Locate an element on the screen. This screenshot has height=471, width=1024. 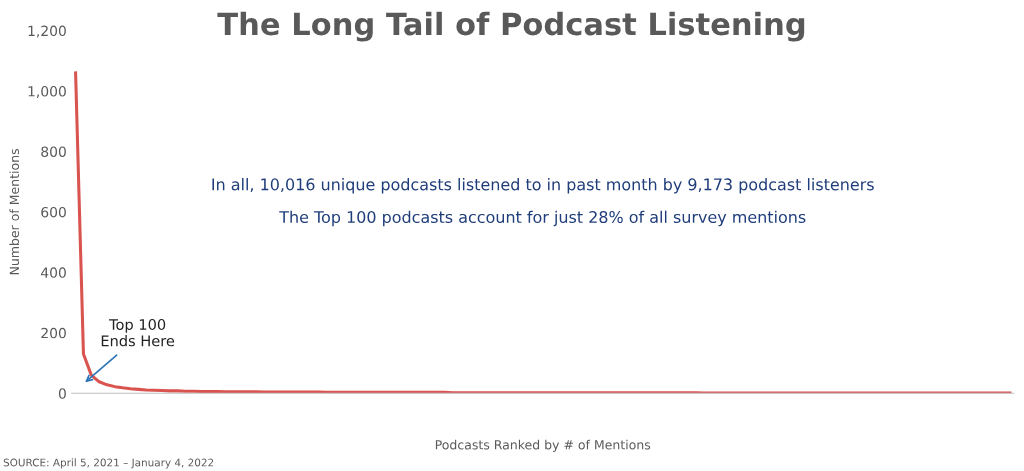
chart-title: The Long Tail of Podcast Listening is located at coordinates (511, 26).